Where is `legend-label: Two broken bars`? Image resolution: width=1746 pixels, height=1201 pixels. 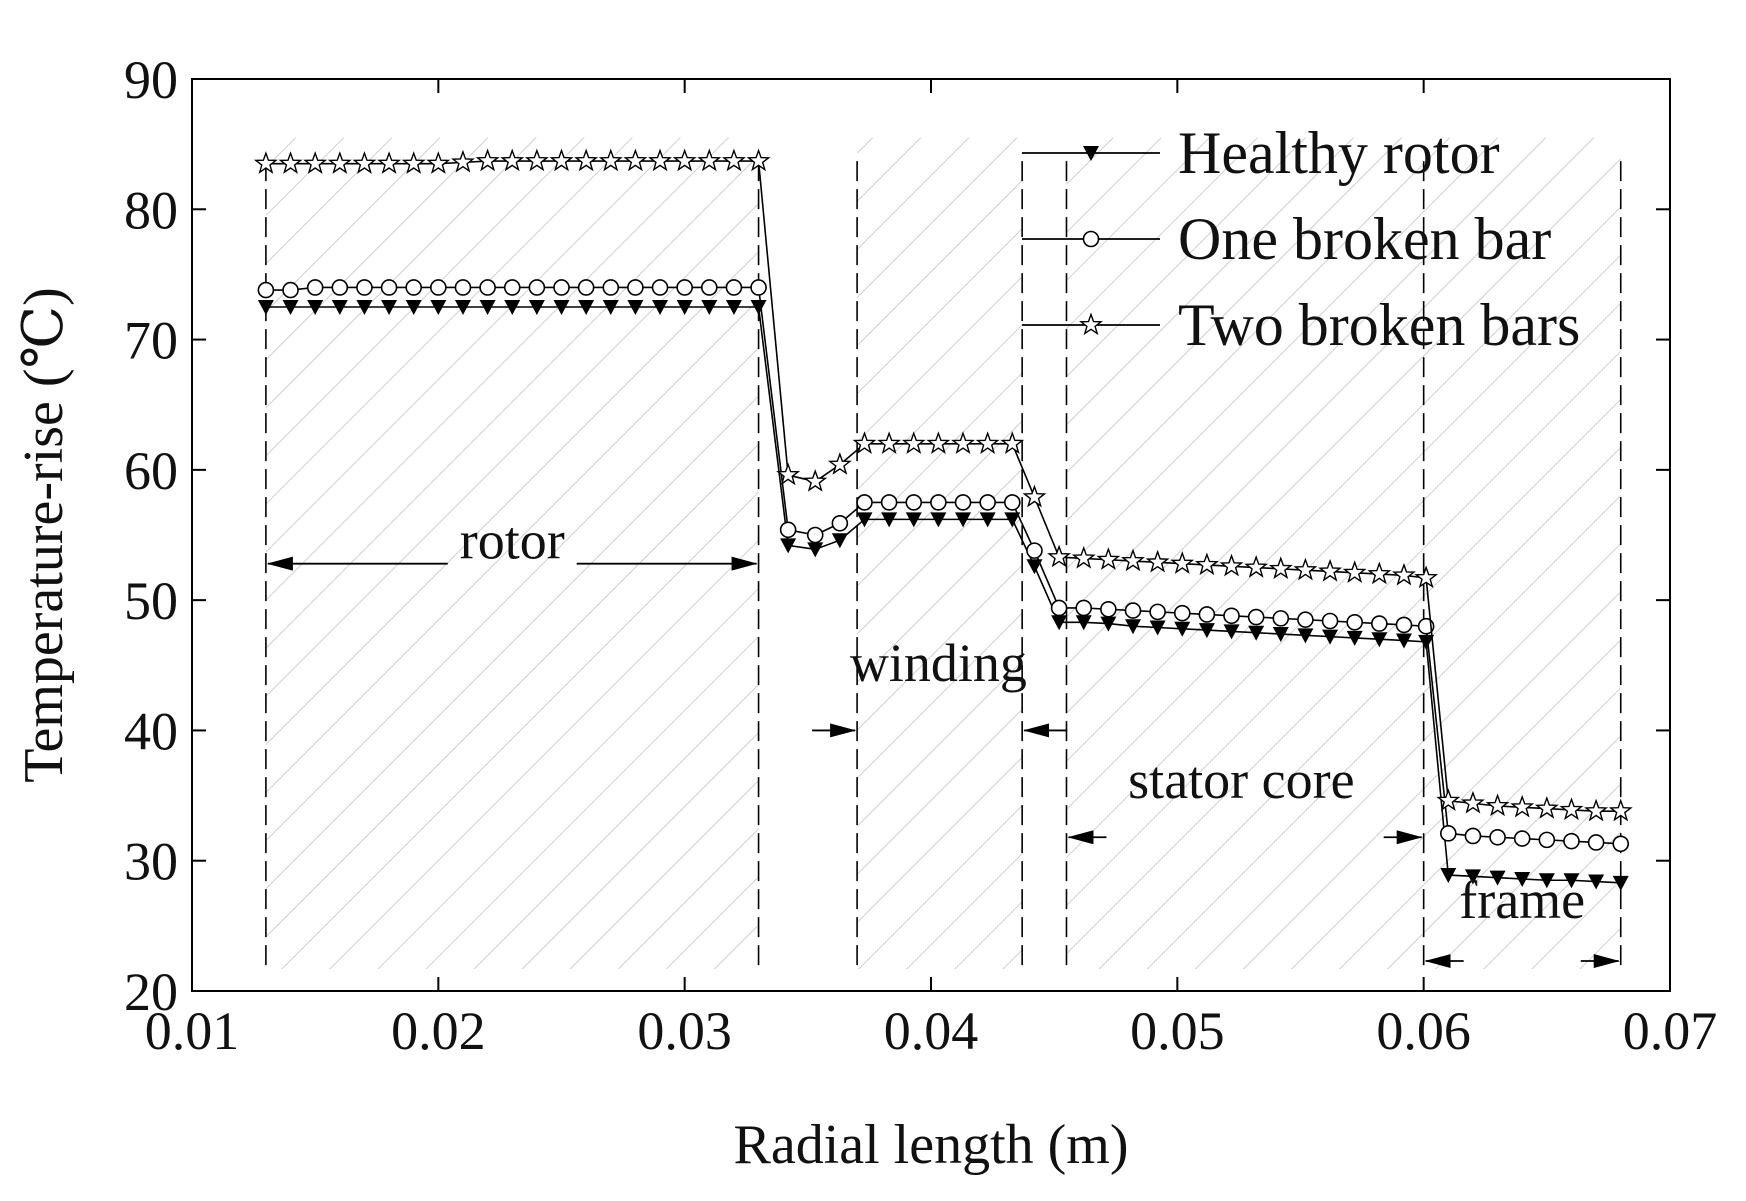
legend-label: Two broken bars is located at coordinates (1379, 325).